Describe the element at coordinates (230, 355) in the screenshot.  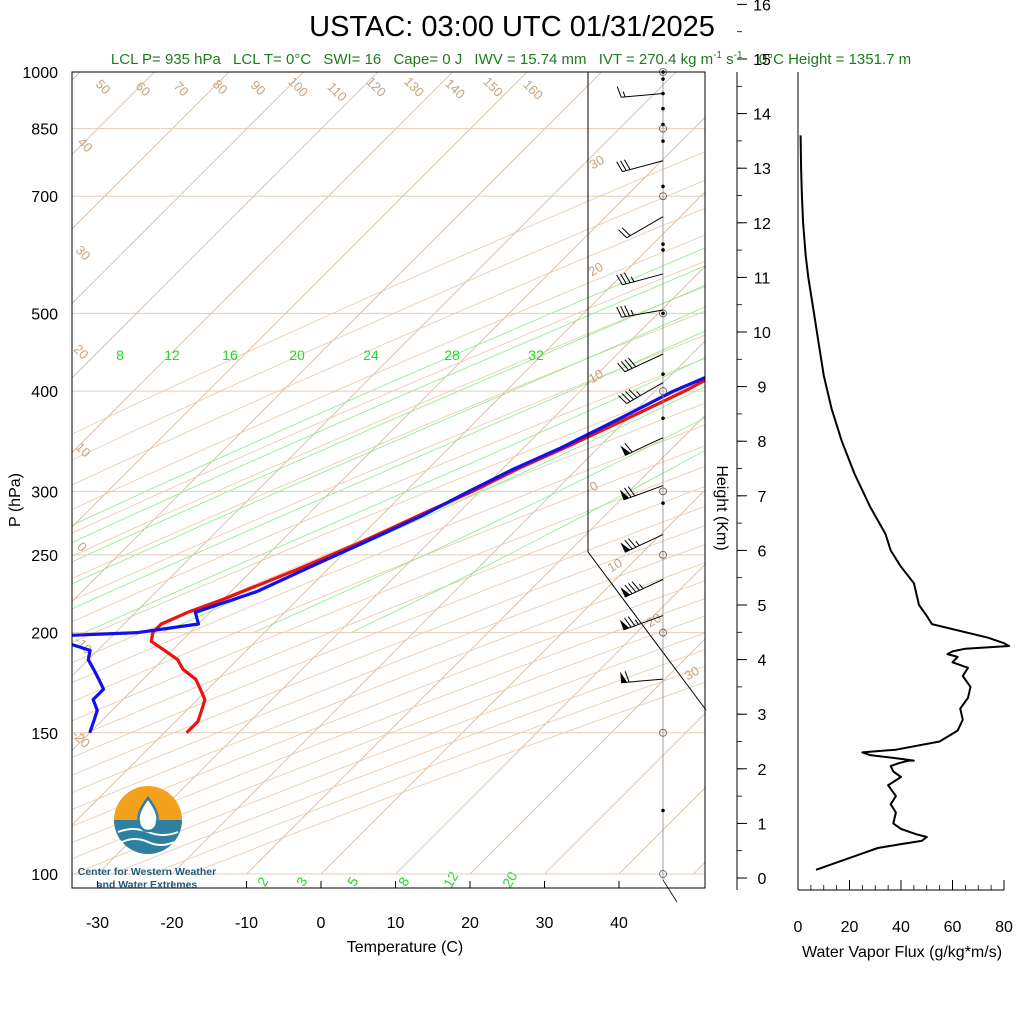
I see `mixing-ratio-label: 16` at that location.